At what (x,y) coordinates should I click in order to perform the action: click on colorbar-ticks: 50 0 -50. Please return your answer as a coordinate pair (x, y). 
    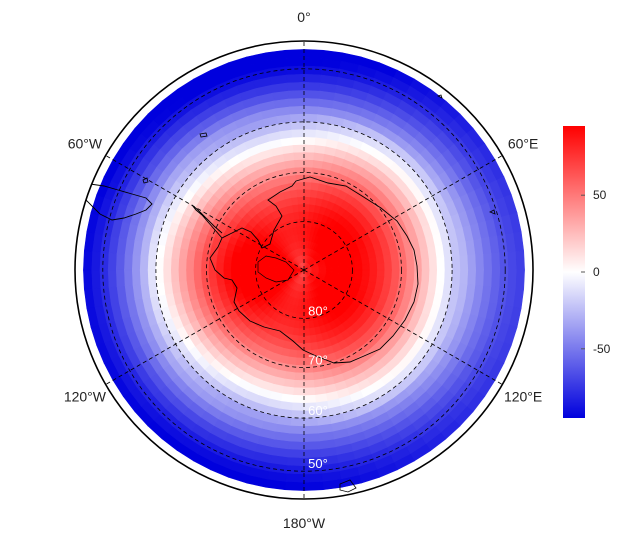
    Looking at the image, I should click on (596, 272).